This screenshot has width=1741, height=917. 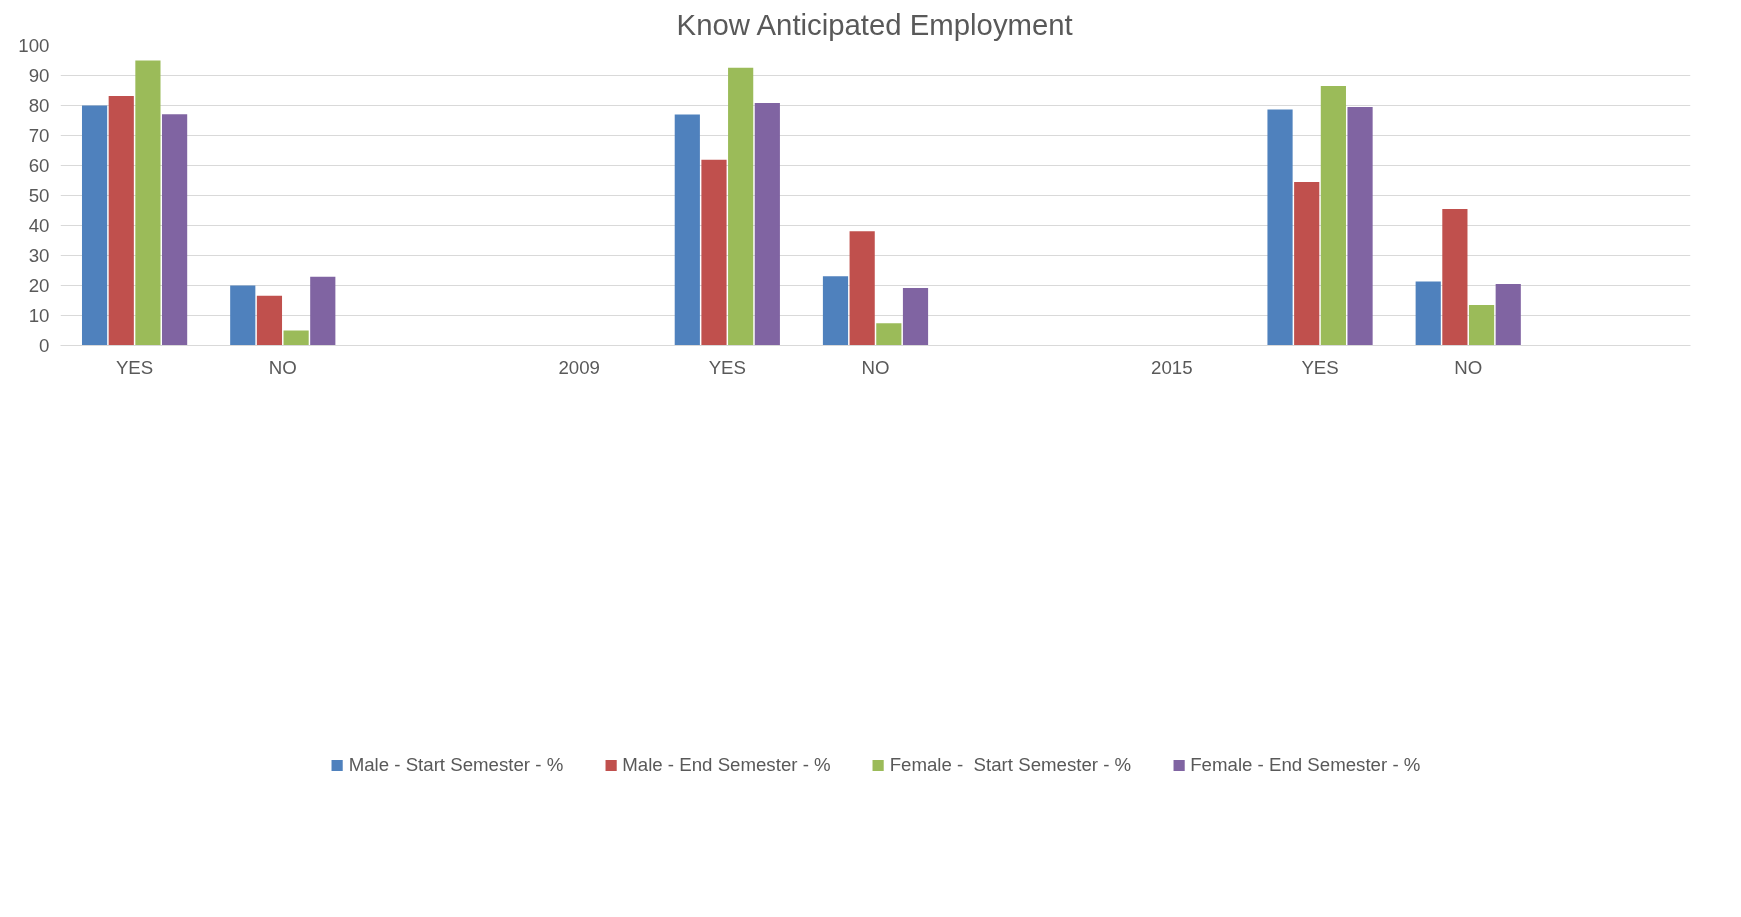 I want to click on y-tick-label: 10, so click(x=39, y=315).